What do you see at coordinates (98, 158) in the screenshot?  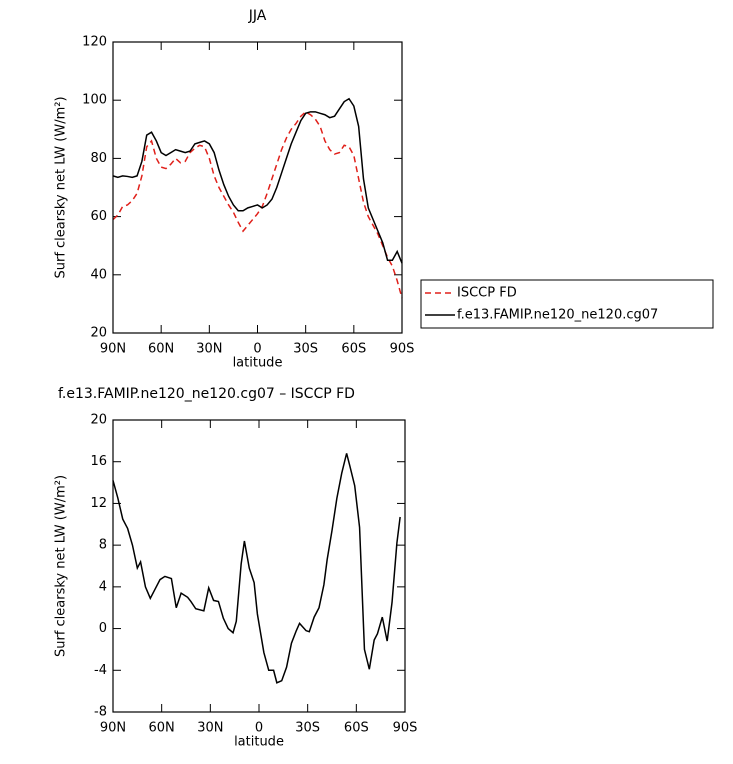 I see `y-tick-label: 80` at bounding box center [98, 158].